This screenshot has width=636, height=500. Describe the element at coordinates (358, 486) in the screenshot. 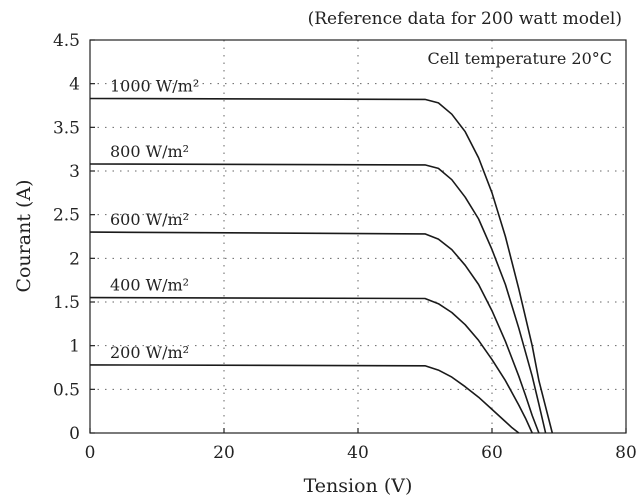

I see `x-axis-label: Tension (V)` at that location.